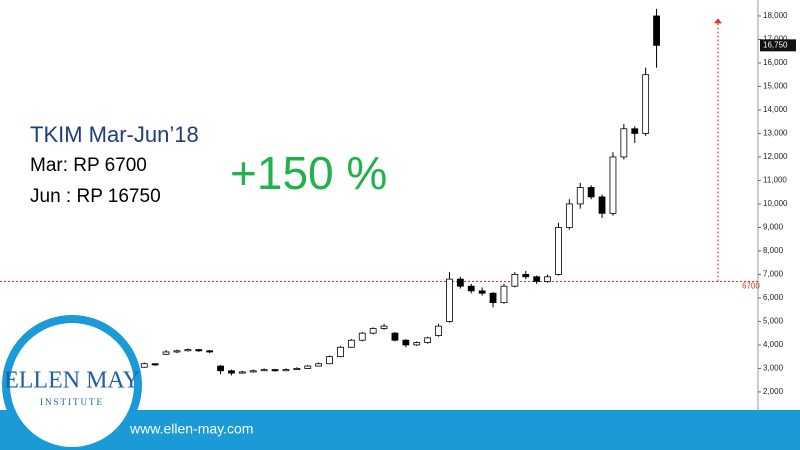  Describe the element at coordinates (775, 86) in the screenshot. I see `y-tick-label: 15,000` at that location.